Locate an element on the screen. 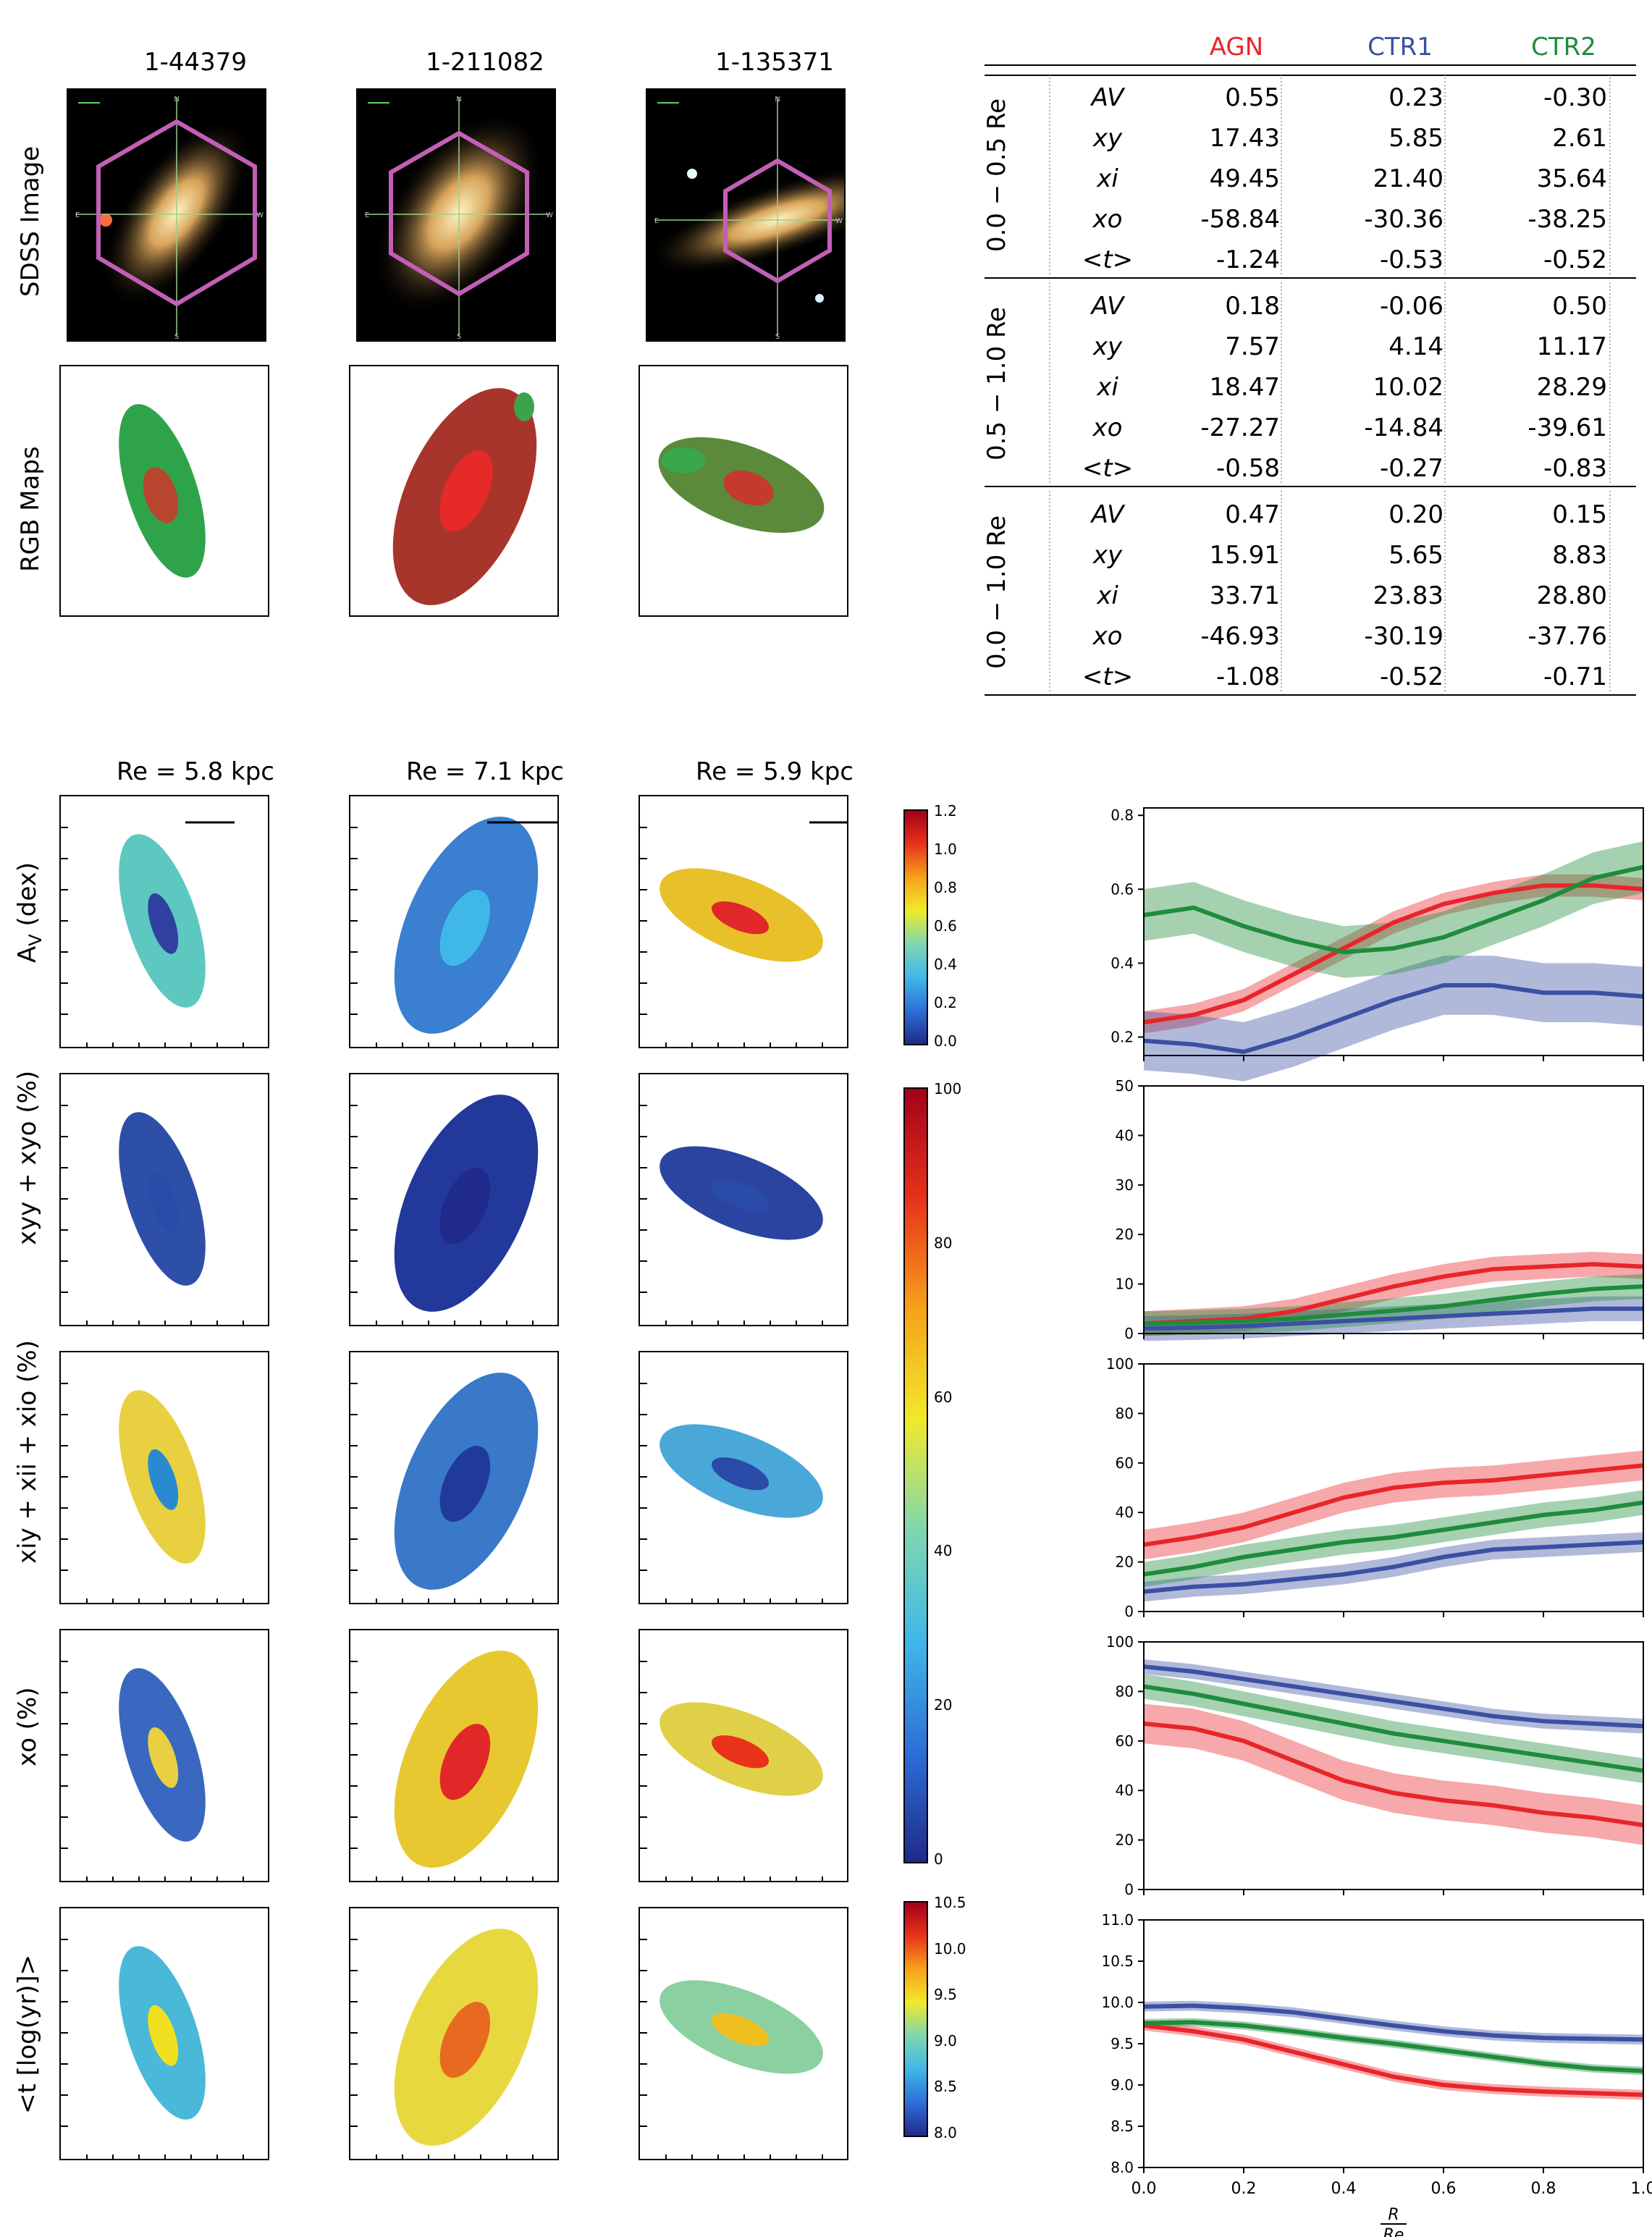 The width and height of the screenshot is (1652, 2237). compass-n-3: N is located at coordinates (778, 100).